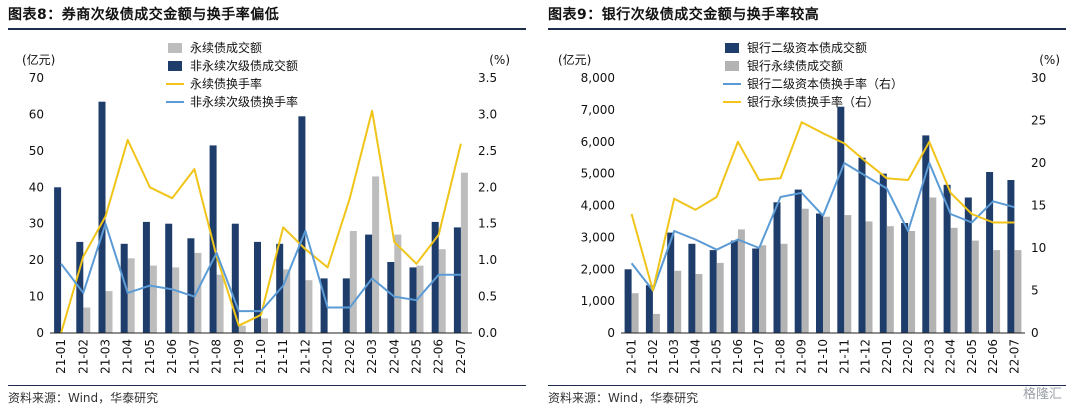 This screenshot has width=1080, height=409. What do you see at coordinates (738, 356) in the screenshot?
I see `x-tick-label: 21-06` at bounding box center [738, 356].